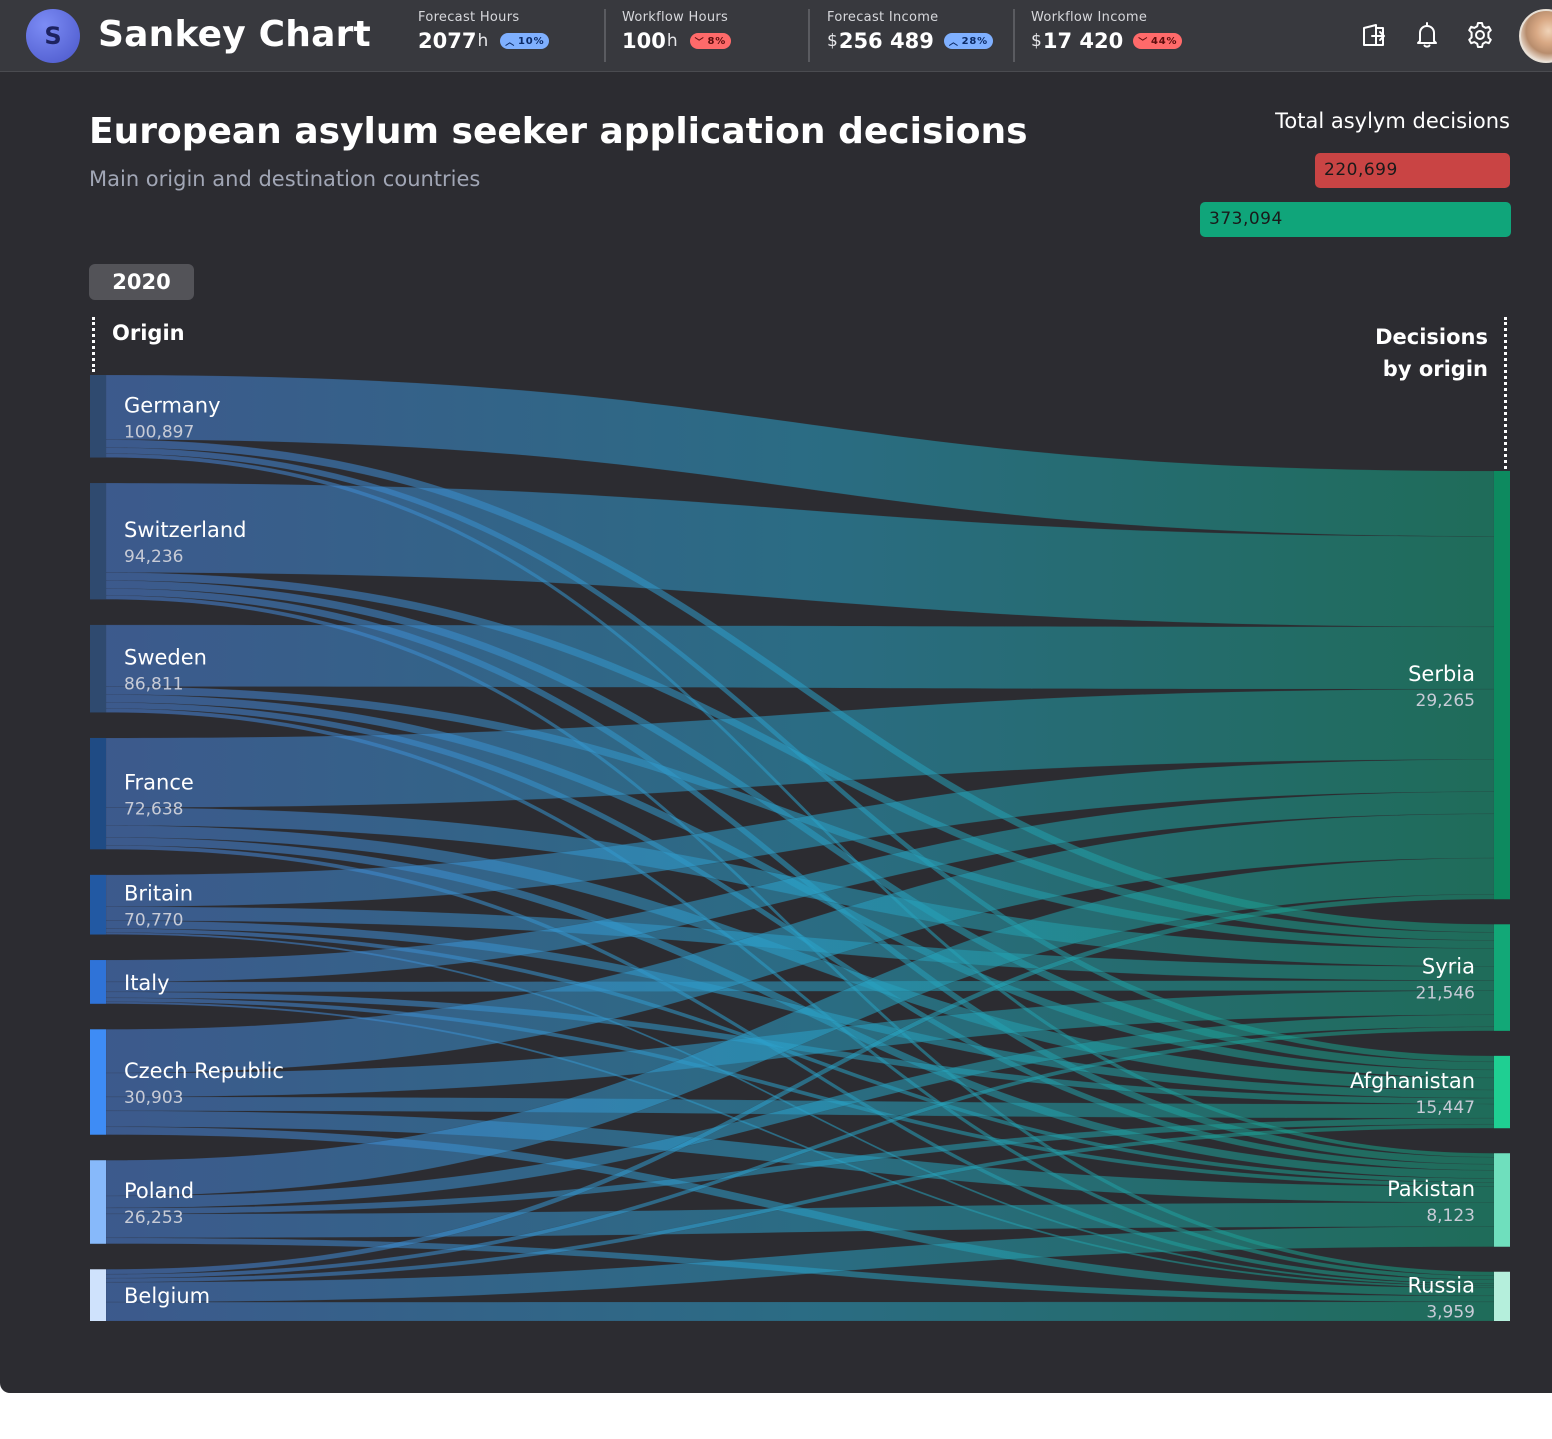  What do you see at coordinates (1502, 1200) in the screenshot?
I see `target-node-pakistan` at bounding box center [1502, 1200].